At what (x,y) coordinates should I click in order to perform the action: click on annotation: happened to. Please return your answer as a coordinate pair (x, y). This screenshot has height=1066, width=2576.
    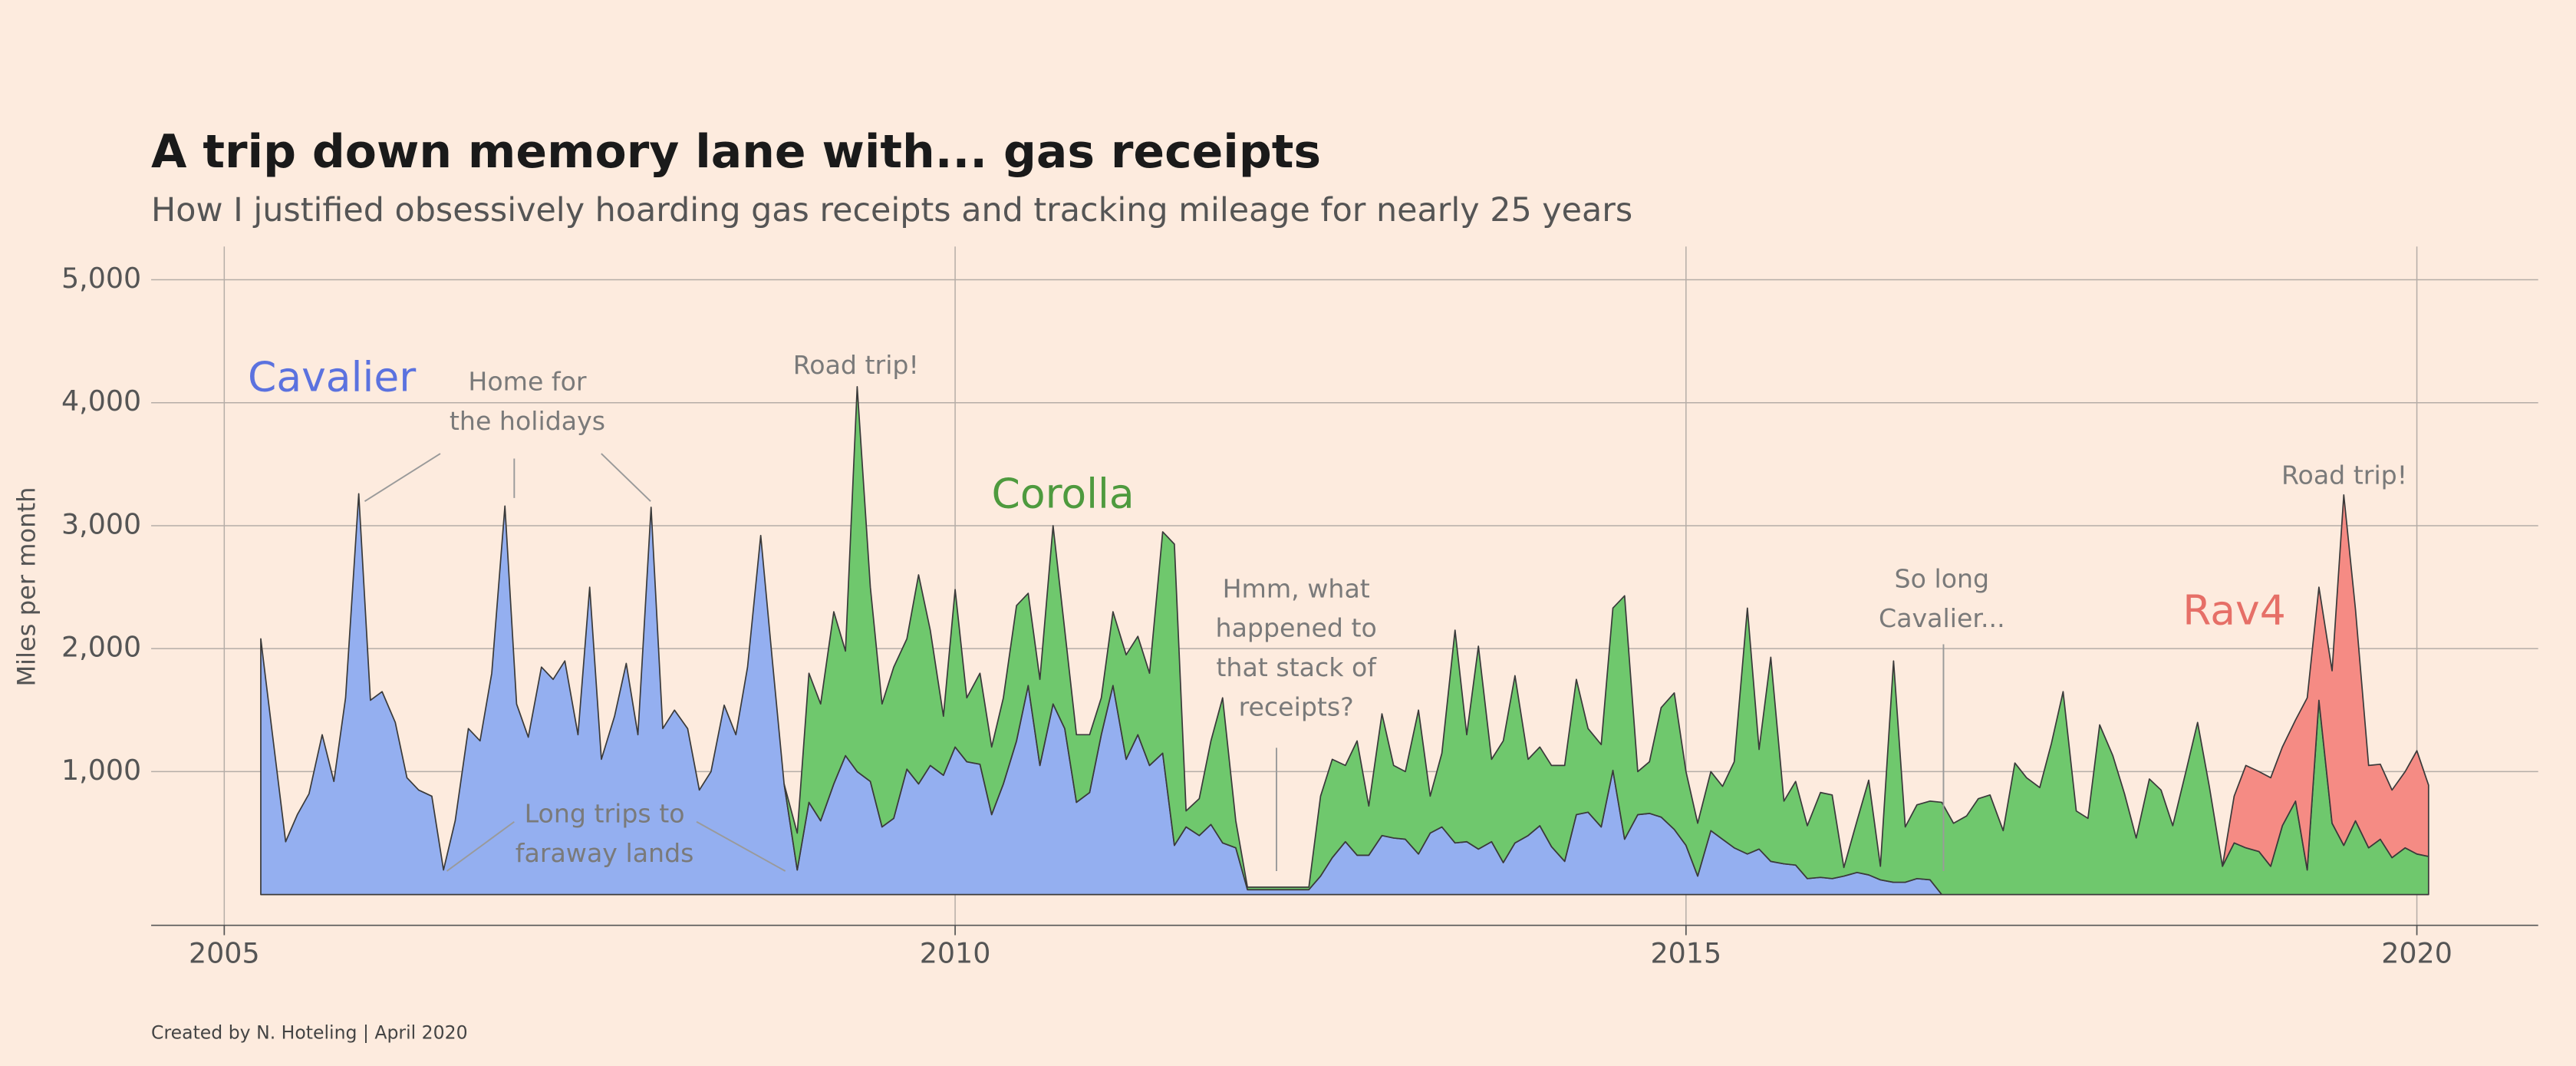
    Looking at the image, I should click on (1296, 628).